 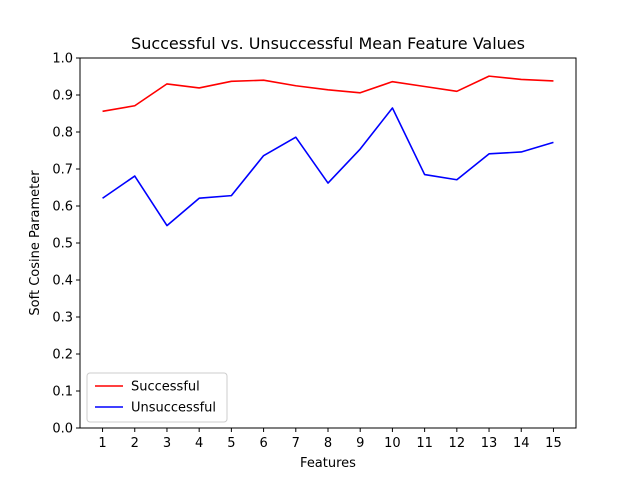 I want to click on x-tick-label: 14, so click(x=521, y=443).